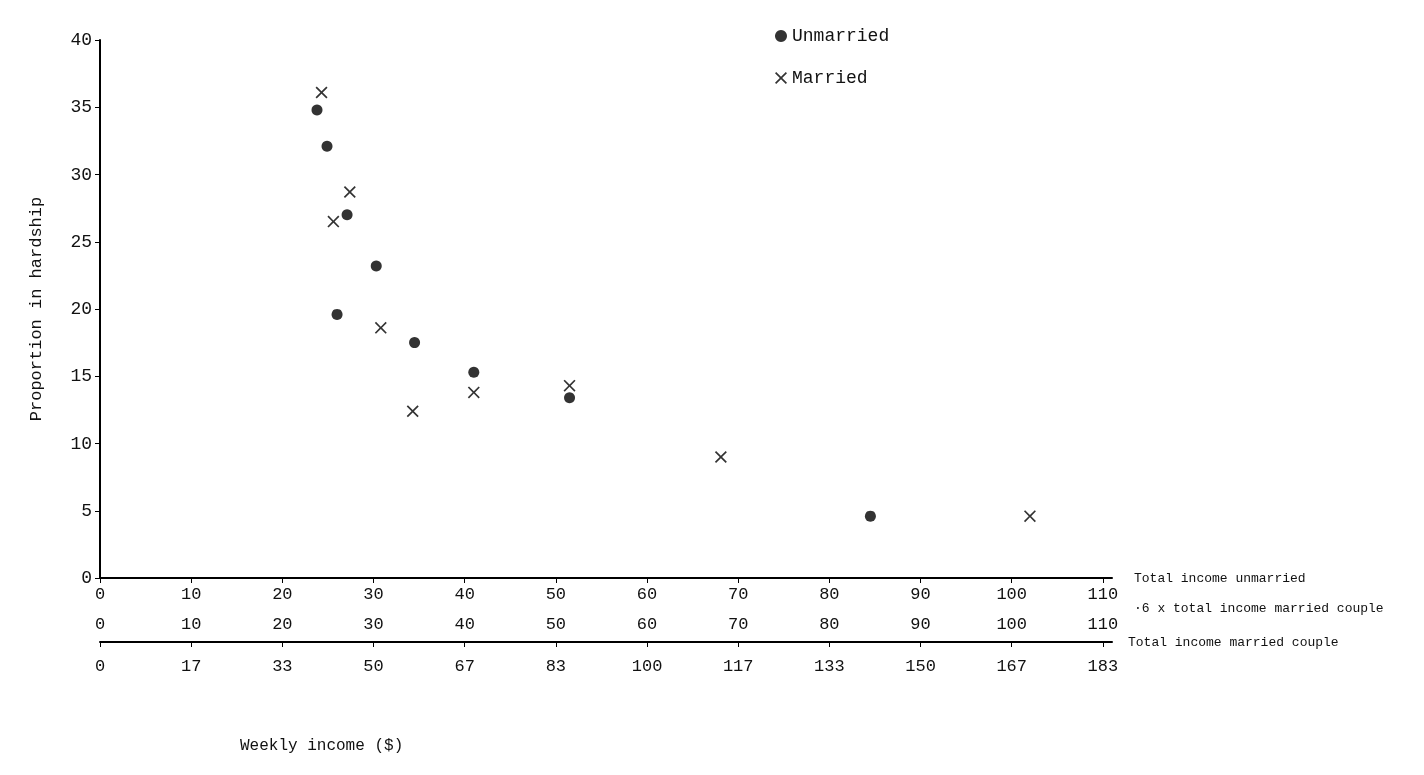 The image size is (1424, 775). What do you see at coordinates (738, 594) in the screenshot?
I see `x-tick-label: 70` at bounding box center [738, 594].